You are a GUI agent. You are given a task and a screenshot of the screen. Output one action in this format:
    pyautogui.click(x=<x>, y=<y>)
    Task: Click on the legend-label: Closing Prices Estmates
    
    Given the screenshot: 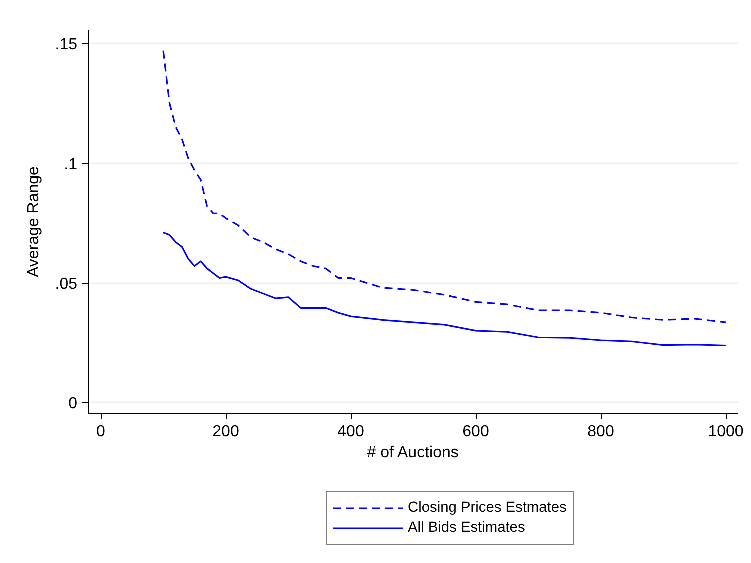 What is the action you would take?
    pyautogui.click(x=487, y=508)
    